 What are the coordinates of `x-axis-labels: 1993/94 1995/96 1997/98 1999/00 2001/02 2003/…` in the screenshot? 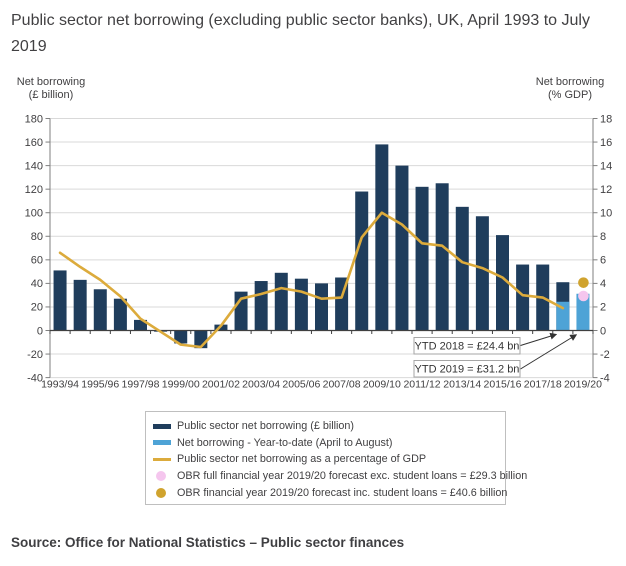 It's located at (321, 385).